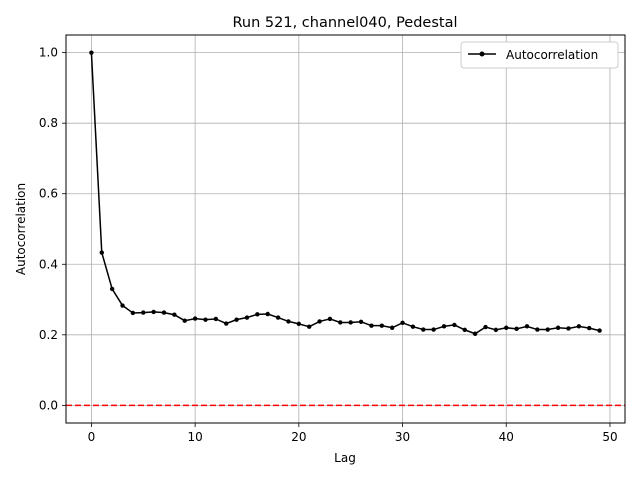 Image resolution: width=640 pixels, height=480 pixels. What do you see at coordinates (609, 437) in the screenshot?
I see `x-tick-label: 50` at bounding box center [609, 437].